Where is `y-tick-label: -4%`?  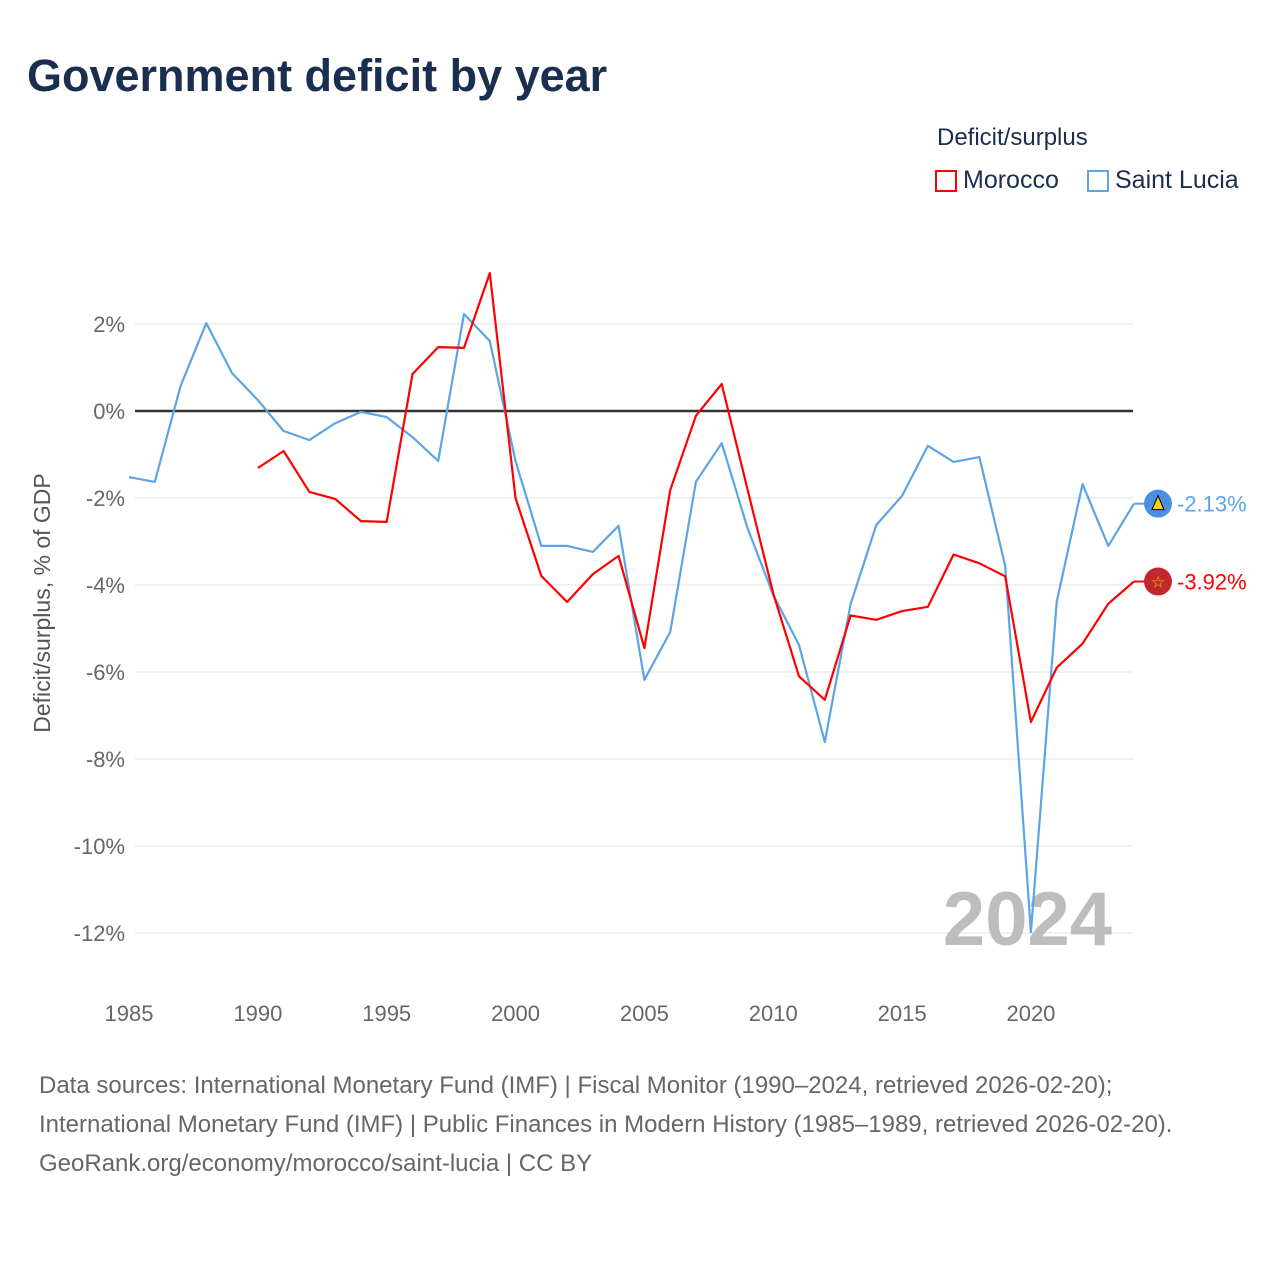 y-tick-label: -4% is located at coordinates (105, 585).